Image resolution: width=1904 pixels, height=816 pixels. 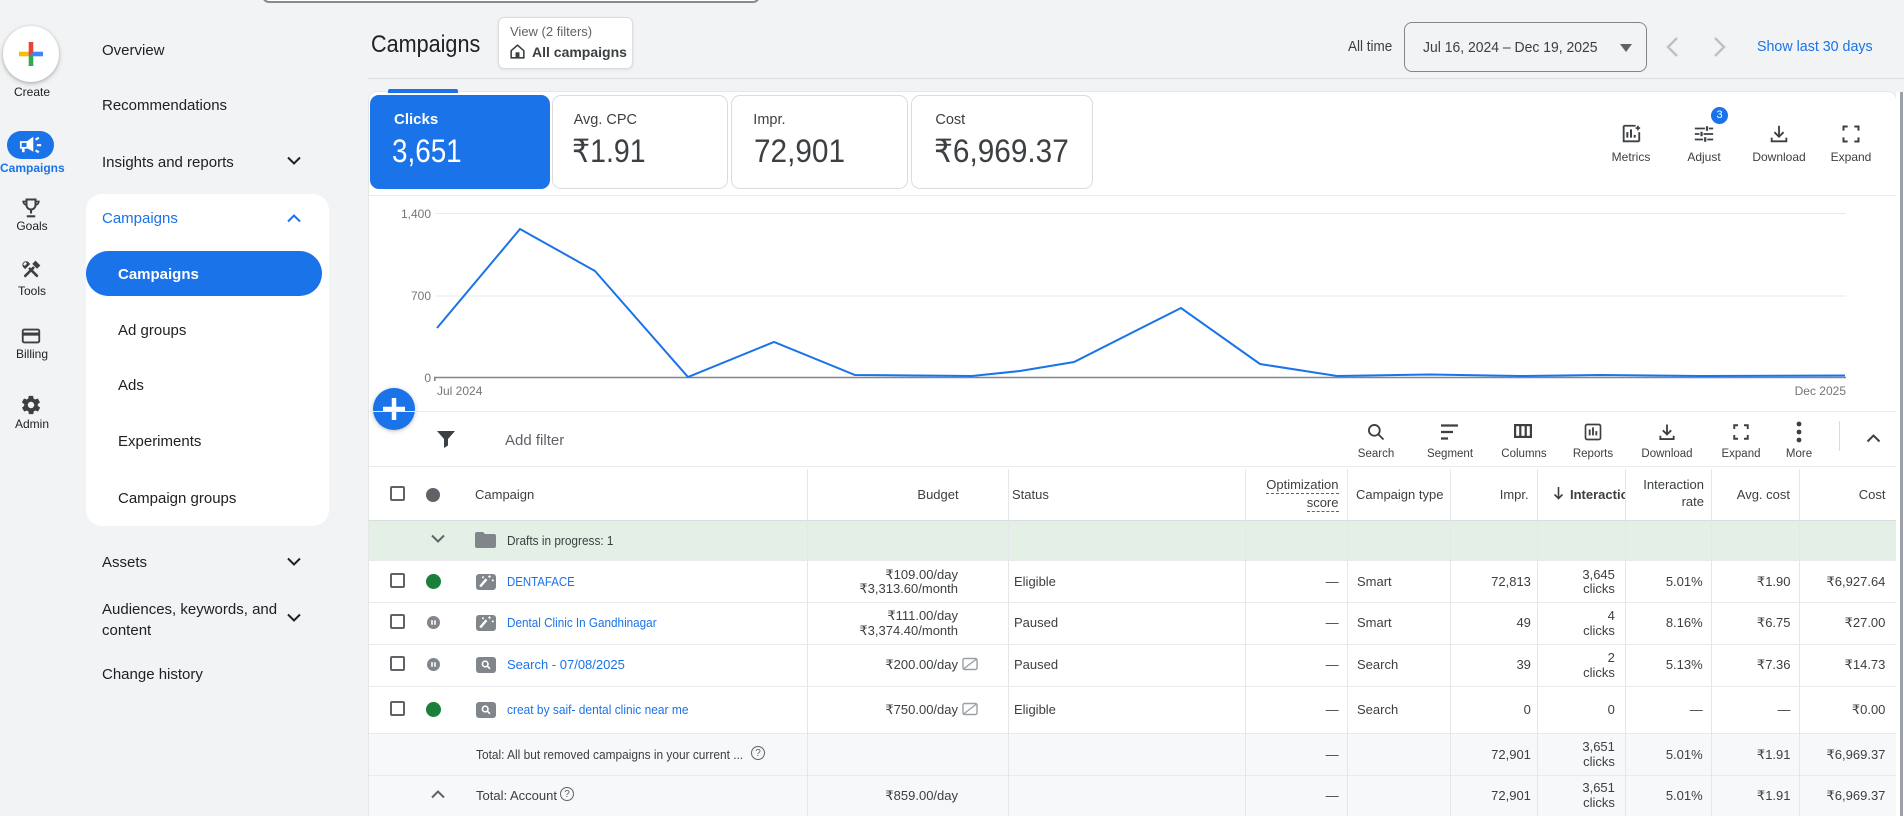 What do you see at coordinates (421, 296) in the screenshot?
I see `svg-text: 700` at bounding box center [421, 296].